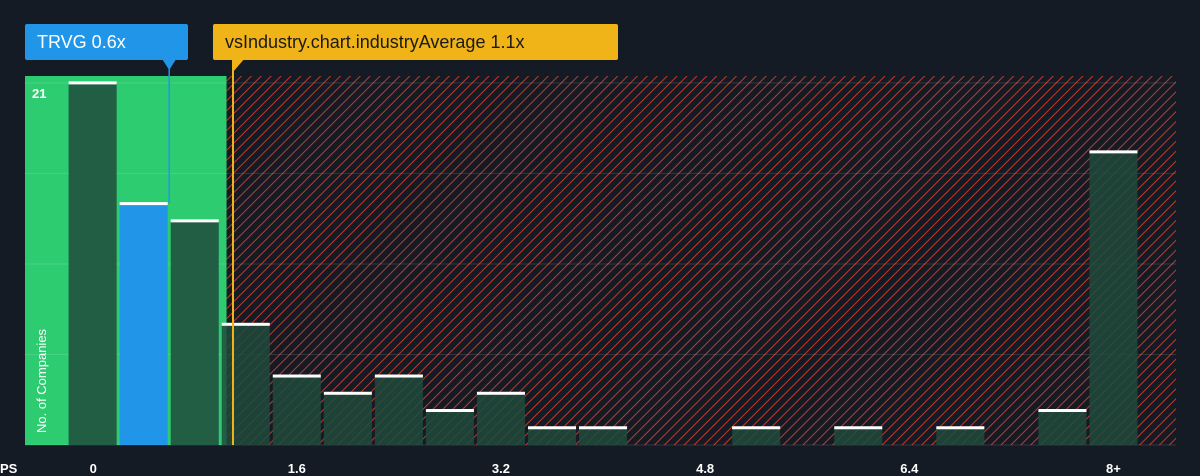 The image size is (1200, 476). Describe the element at coordinates (375, 42) in the screenshot. I see `industry-callout-label: vsIndustry.chart.industryAverage 1.1x` at that location.